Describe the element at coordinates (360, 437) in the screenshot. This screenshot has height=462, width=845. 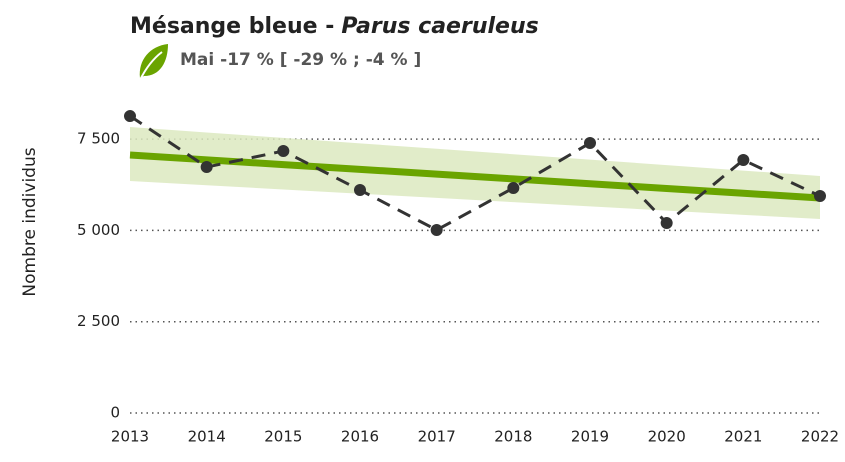
I see `x-tick-label: 2016` at that location.